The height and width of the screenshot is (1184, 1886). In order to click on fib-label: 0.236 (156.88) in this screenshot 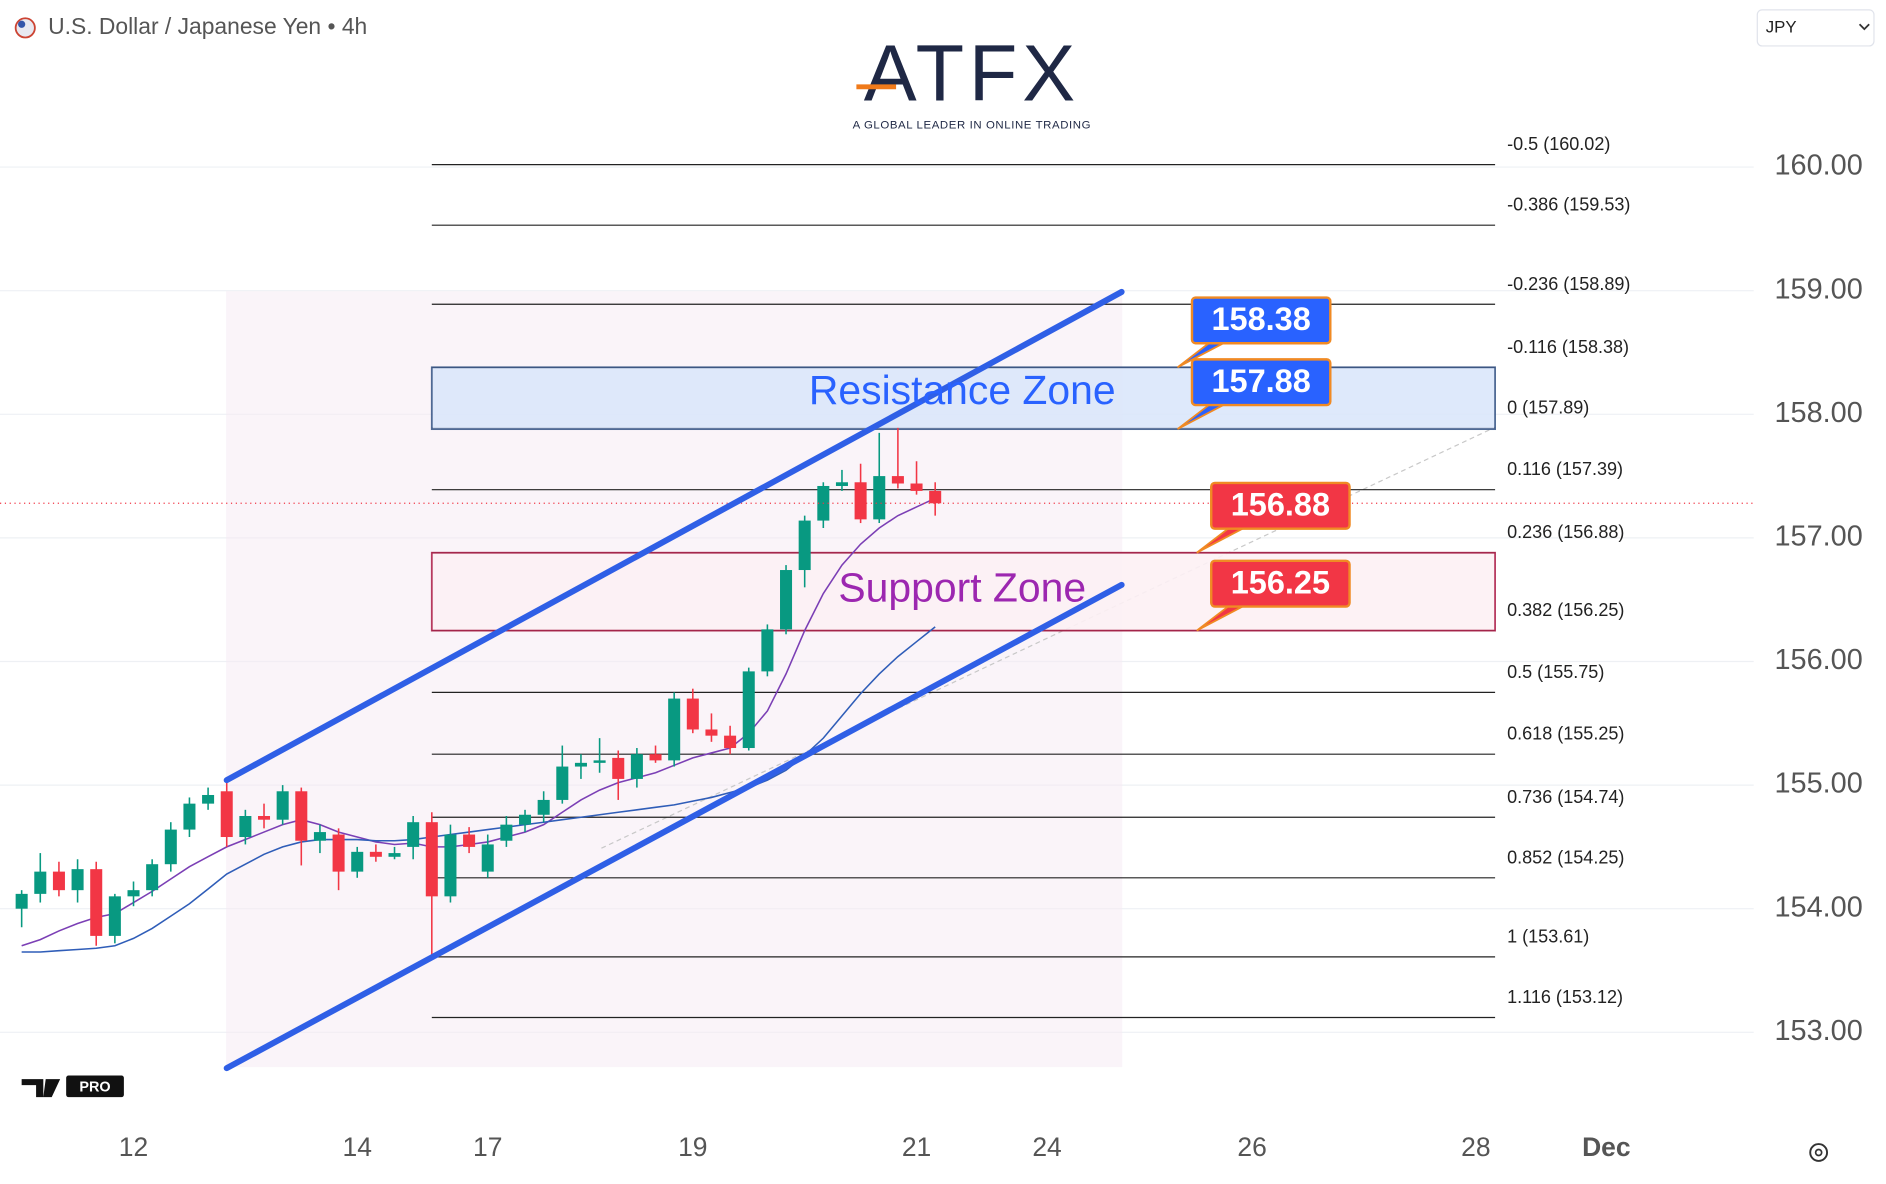, I will do `click(1565, 532)`.